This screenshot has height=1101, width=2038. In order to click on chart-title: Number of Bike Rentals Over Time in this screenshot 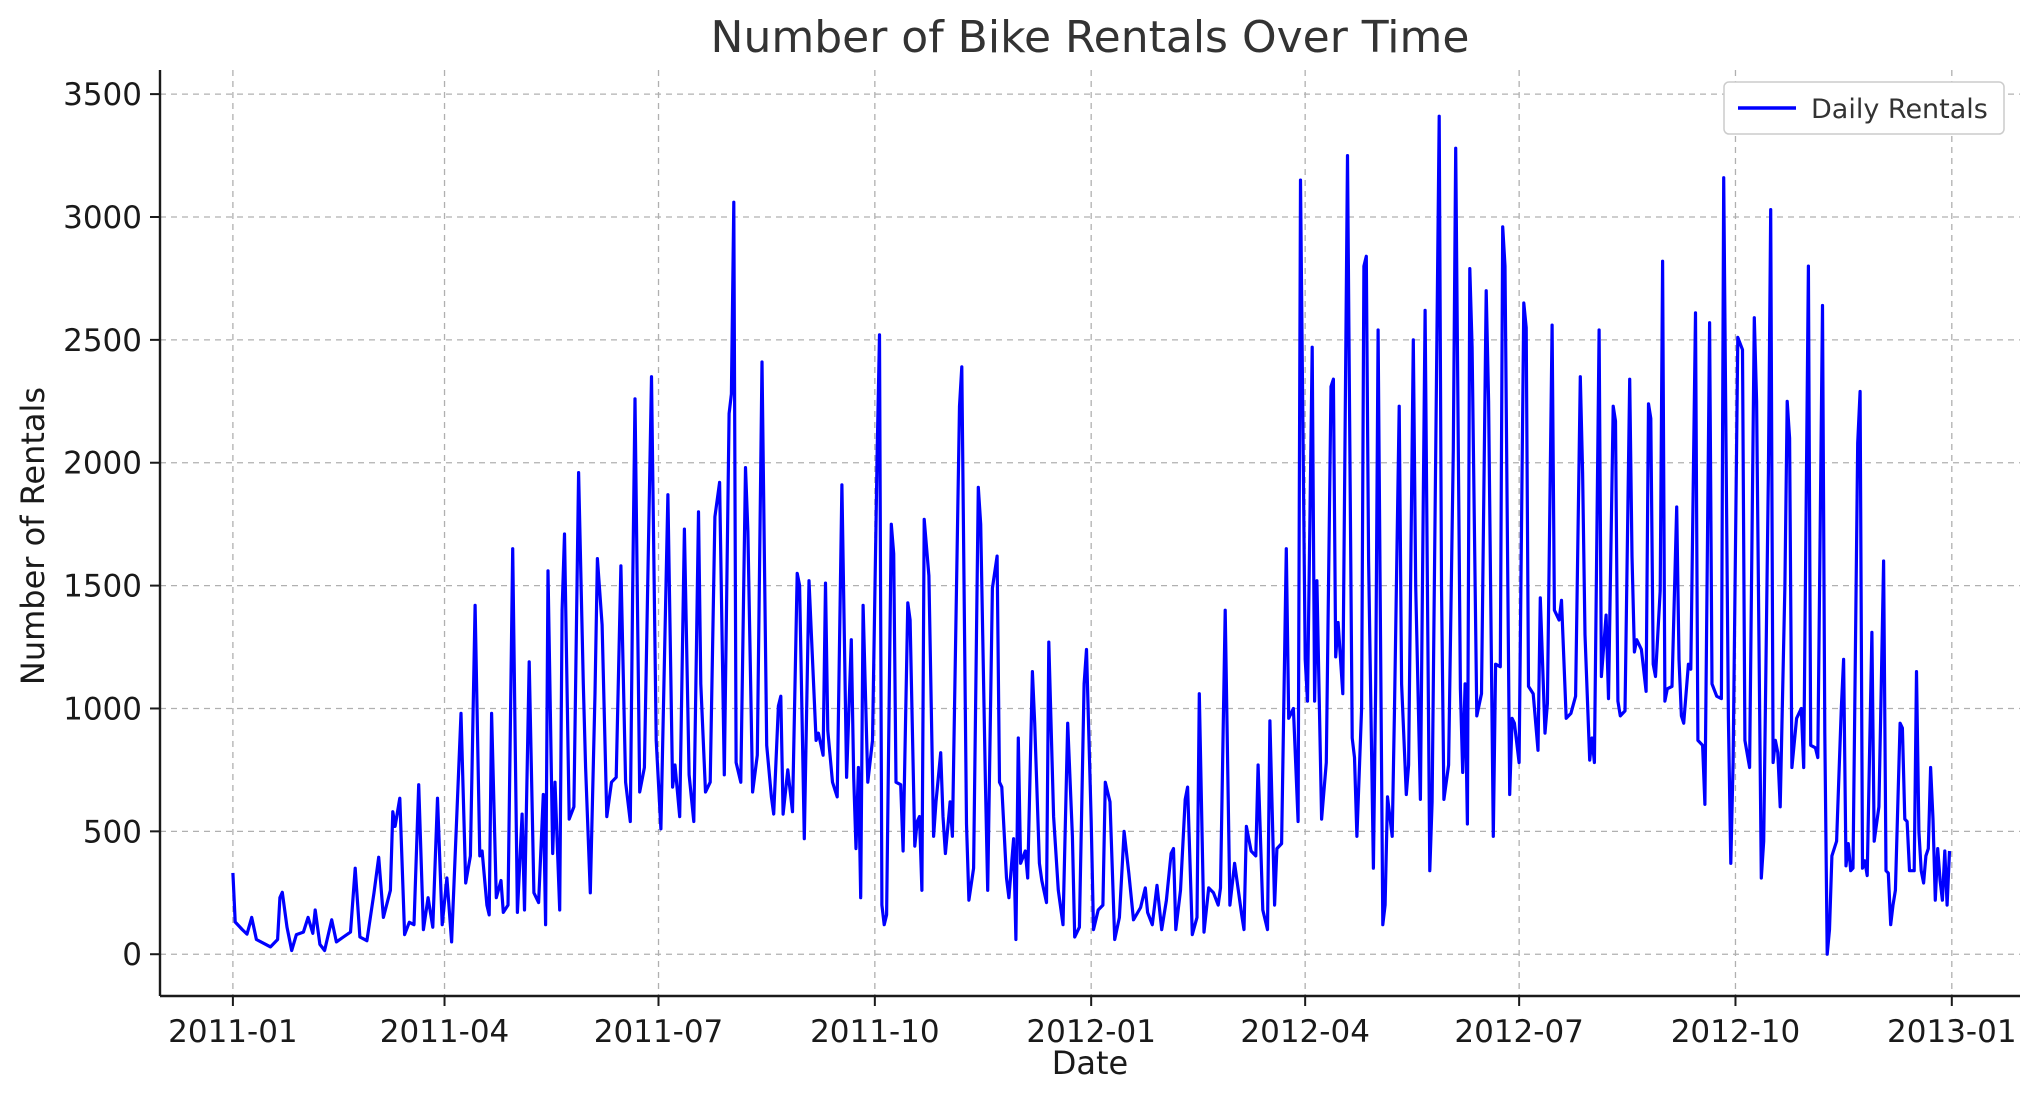, I will do `click(1090, 37)`.